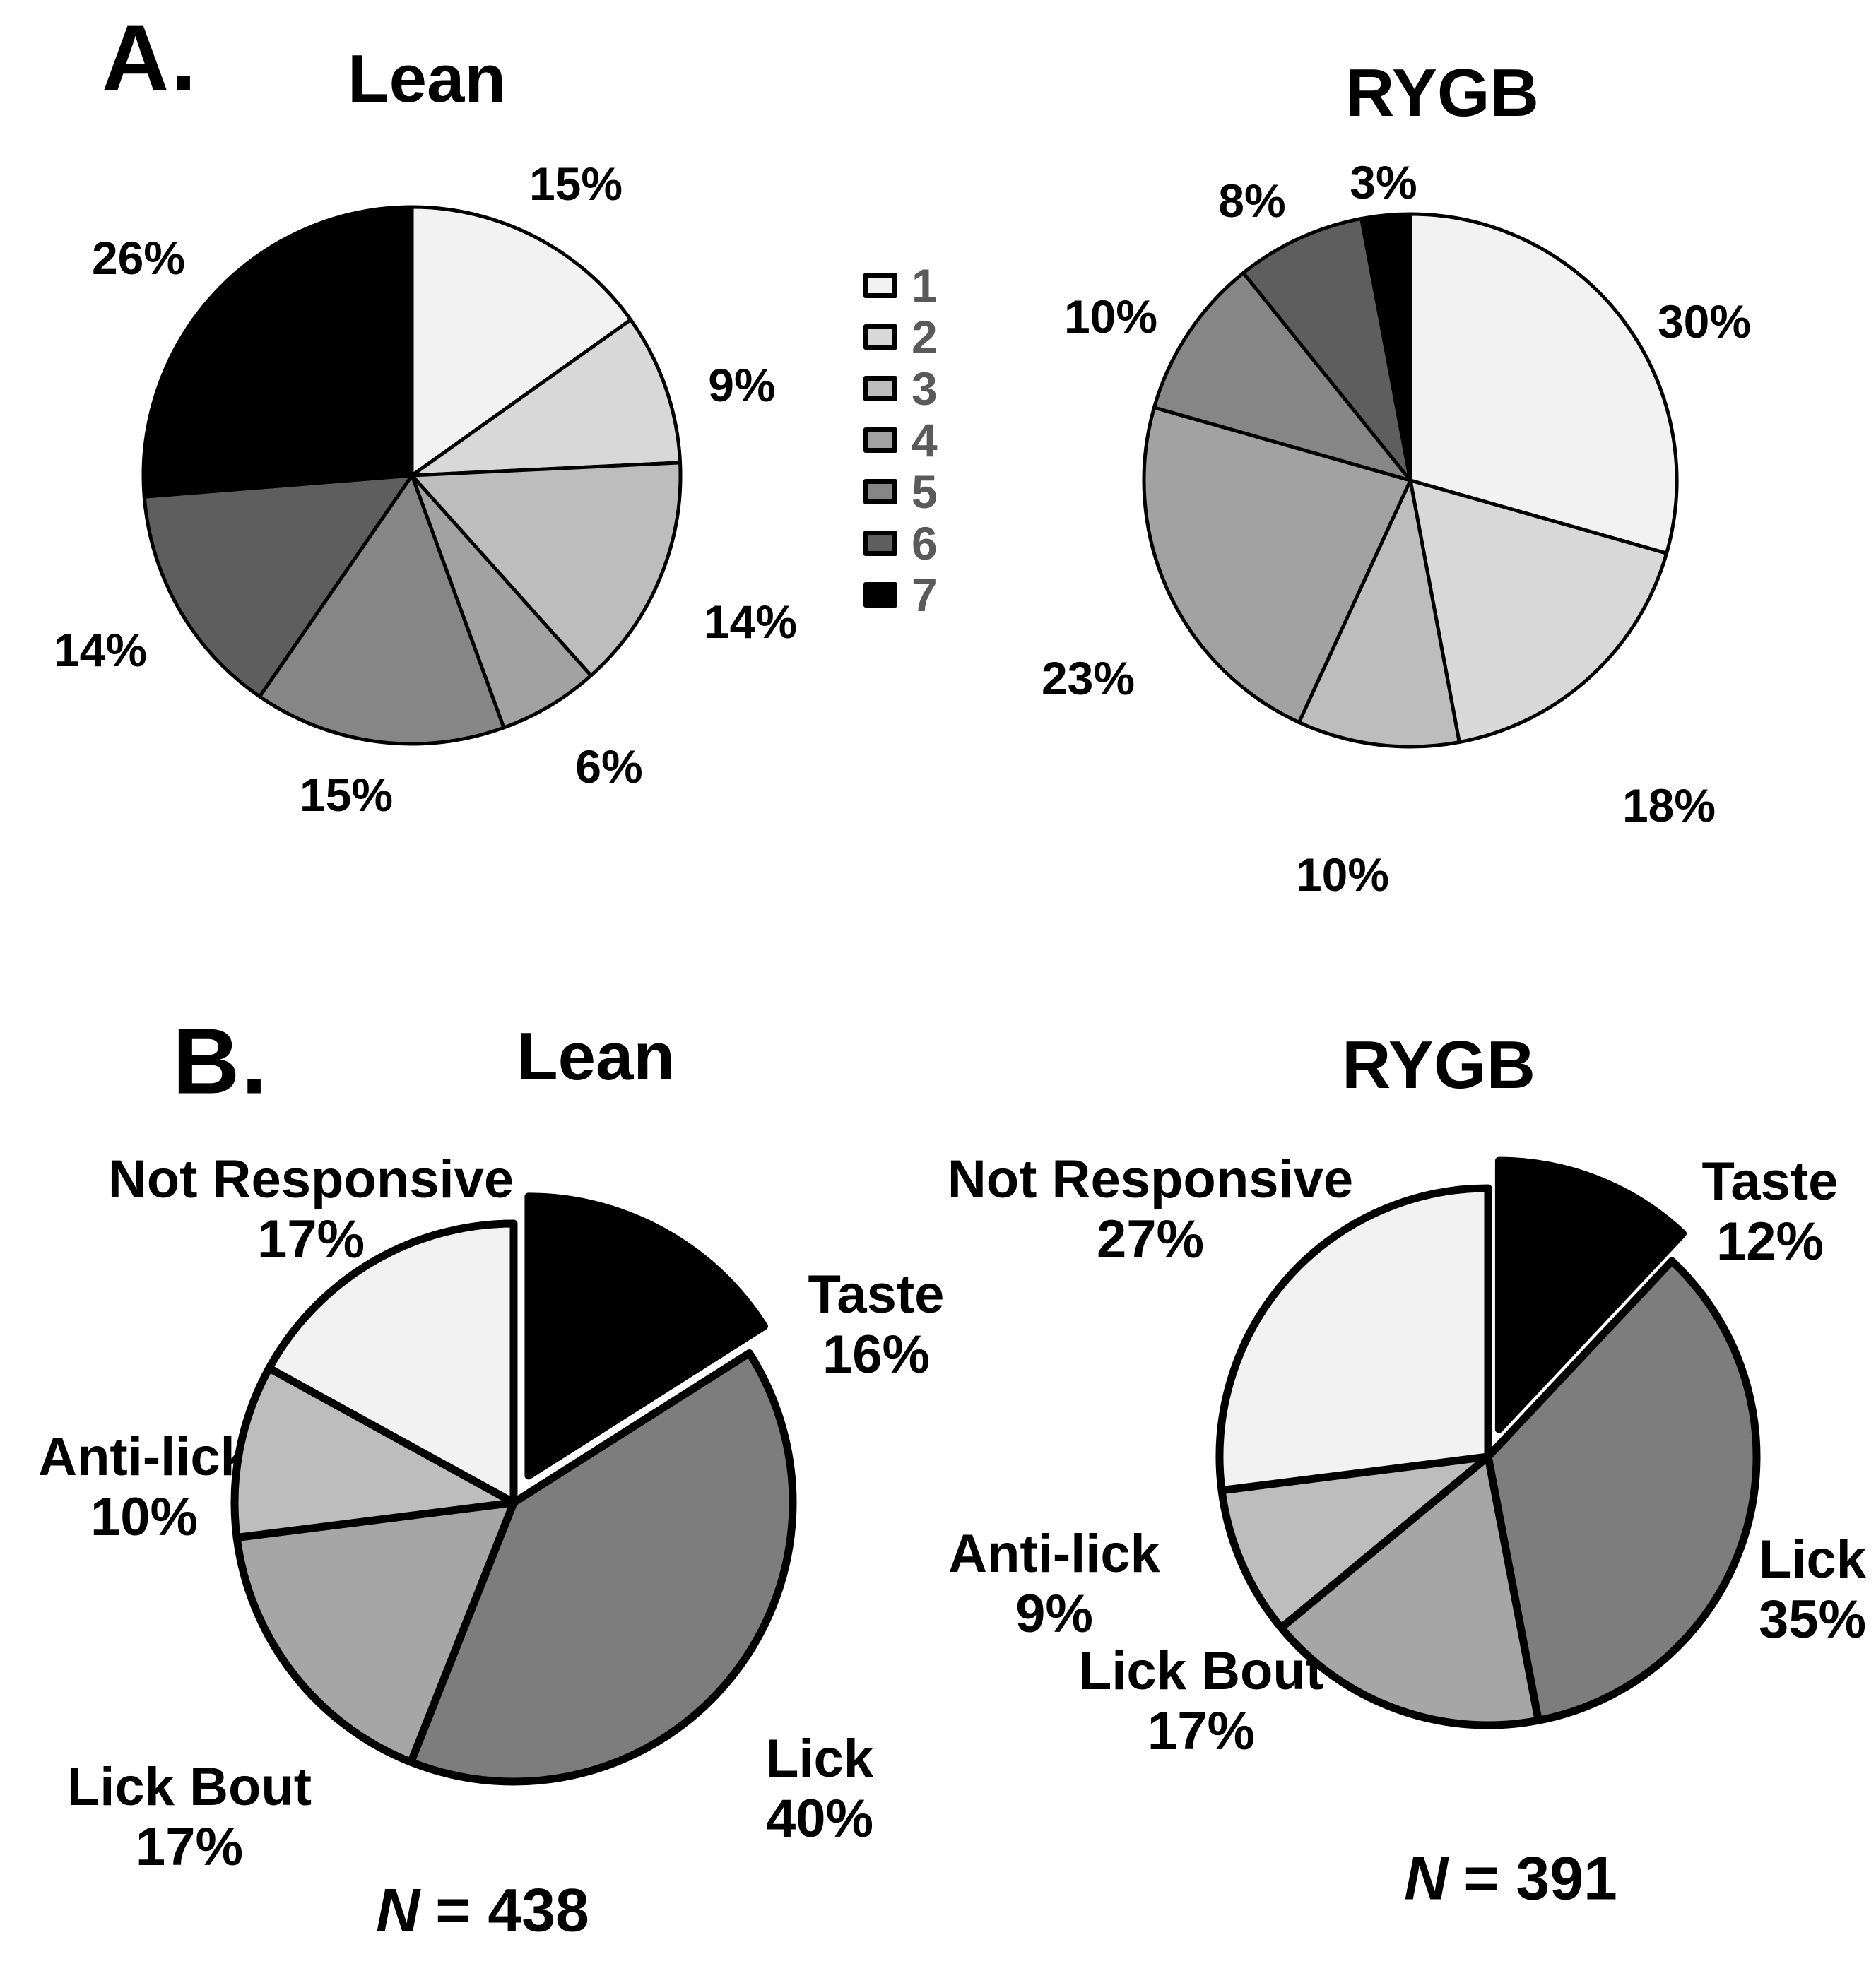 Image resolution: width=1876 pixels, height=1971 pixels. What do you see at coordinates (1442, 93) in the screenshot?
I see `panel-a-rygb-title: RYGB` at bounding box center [1442, 93].